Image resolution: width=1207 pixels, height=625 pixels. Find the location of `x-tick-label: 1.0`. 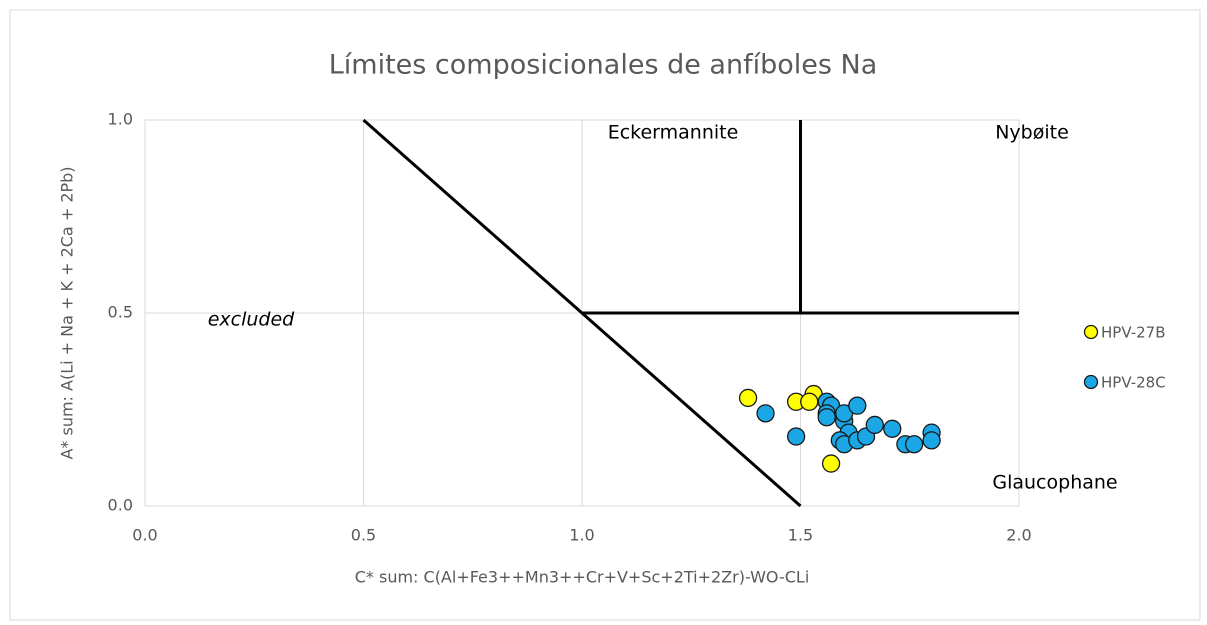

x-tick-label: 1.0 is located at coordinates (581, 535).